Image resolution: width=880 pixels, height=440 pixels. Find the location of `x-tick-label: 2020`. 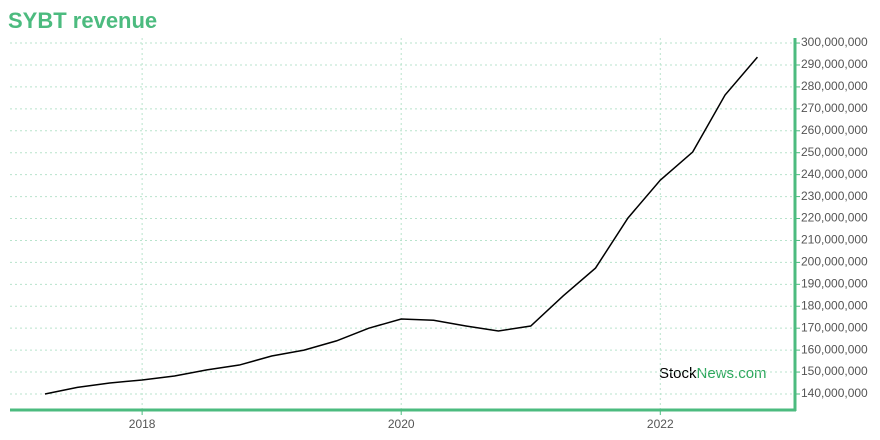

x-tick-label: 2020 is located at coordinates (401, 424).